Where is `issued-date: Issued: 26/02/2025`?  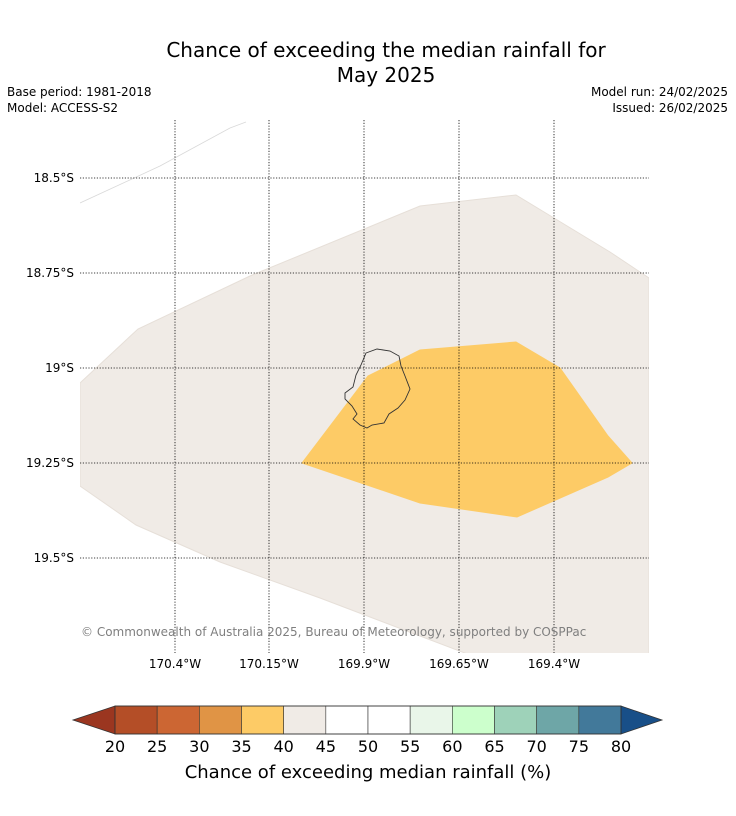 issued-date: Issued: 26/02/2025 is located at coordinates (670, 108).